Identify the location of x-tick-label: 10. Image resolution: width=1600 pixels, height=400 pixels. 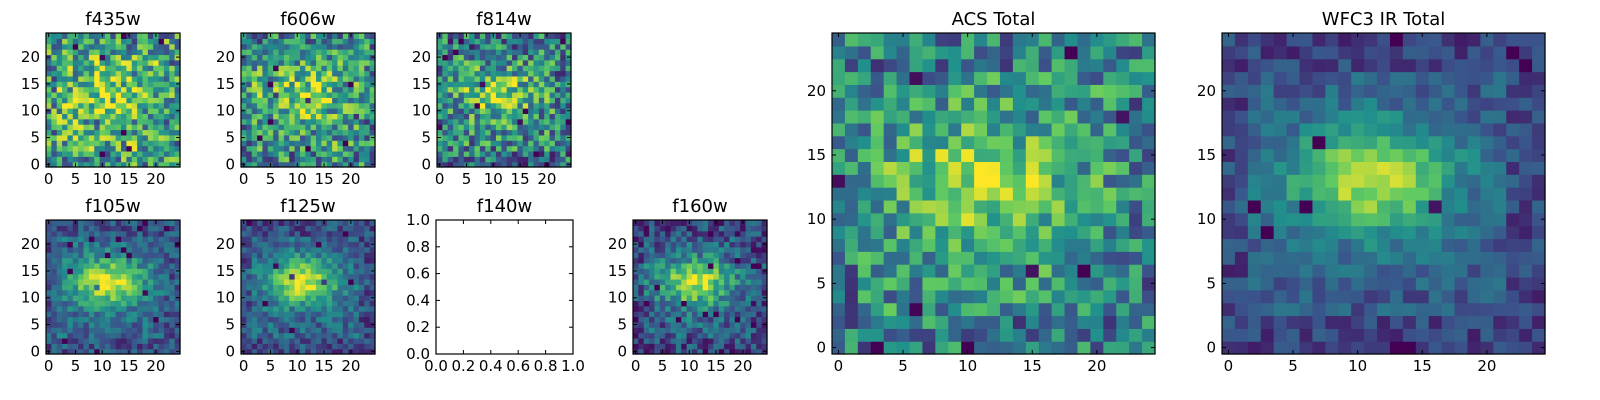
(967, 366).